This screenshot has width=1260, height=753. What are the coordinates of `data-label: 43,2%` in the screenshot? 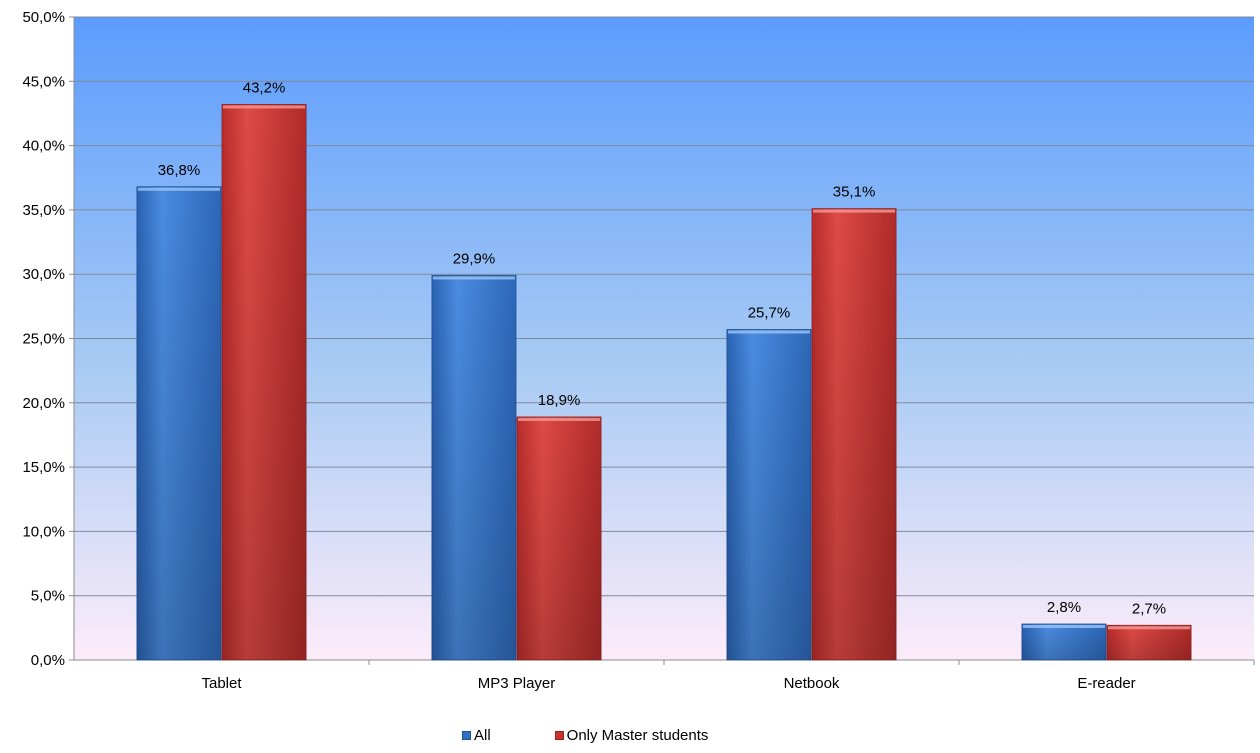 It's located at (264, 87).